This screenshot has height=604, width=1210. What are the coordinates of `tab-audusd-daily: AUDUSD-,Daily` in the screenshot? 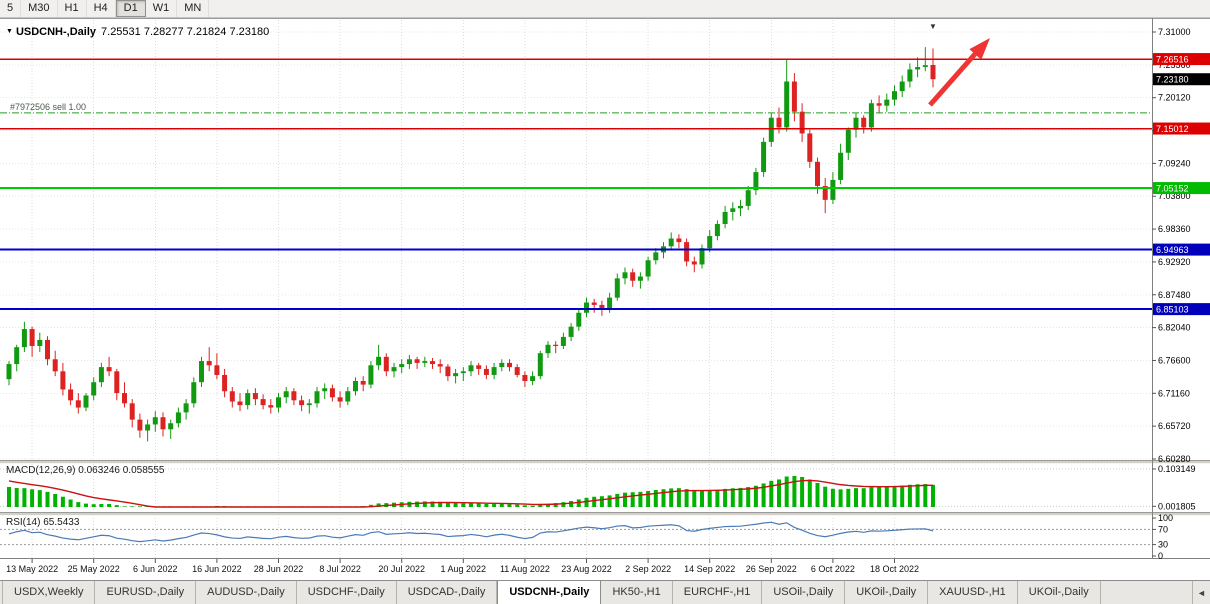 It's located at (246, 592).